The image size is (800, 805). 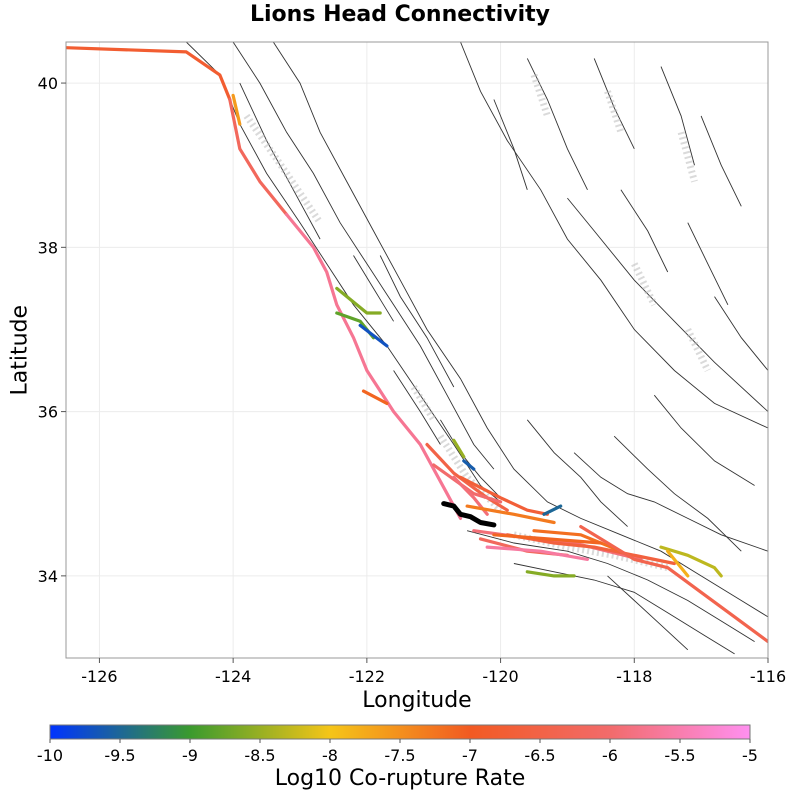 I want to click on colorbar-ticks: -10 -9.5 -9 -8.5 -8 -7.5 -7 -6.5 -6 -5.5 -5, so click(x=397, y=752).